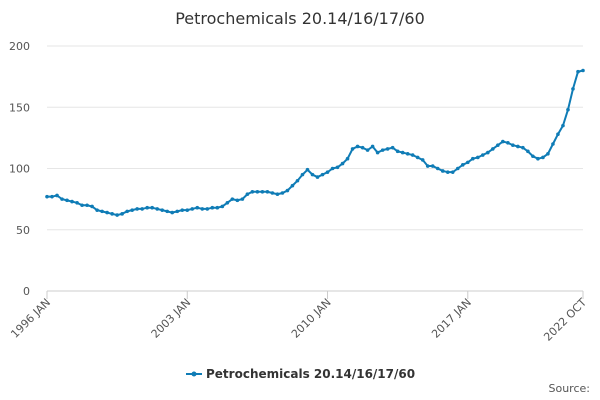 The image size is (600, 400). What do you see at coordinates (310, 374) in the screenshot?
I see `legend-label: Petrochemicals 20.14/16/17/60` at bounding box center [310, 374].